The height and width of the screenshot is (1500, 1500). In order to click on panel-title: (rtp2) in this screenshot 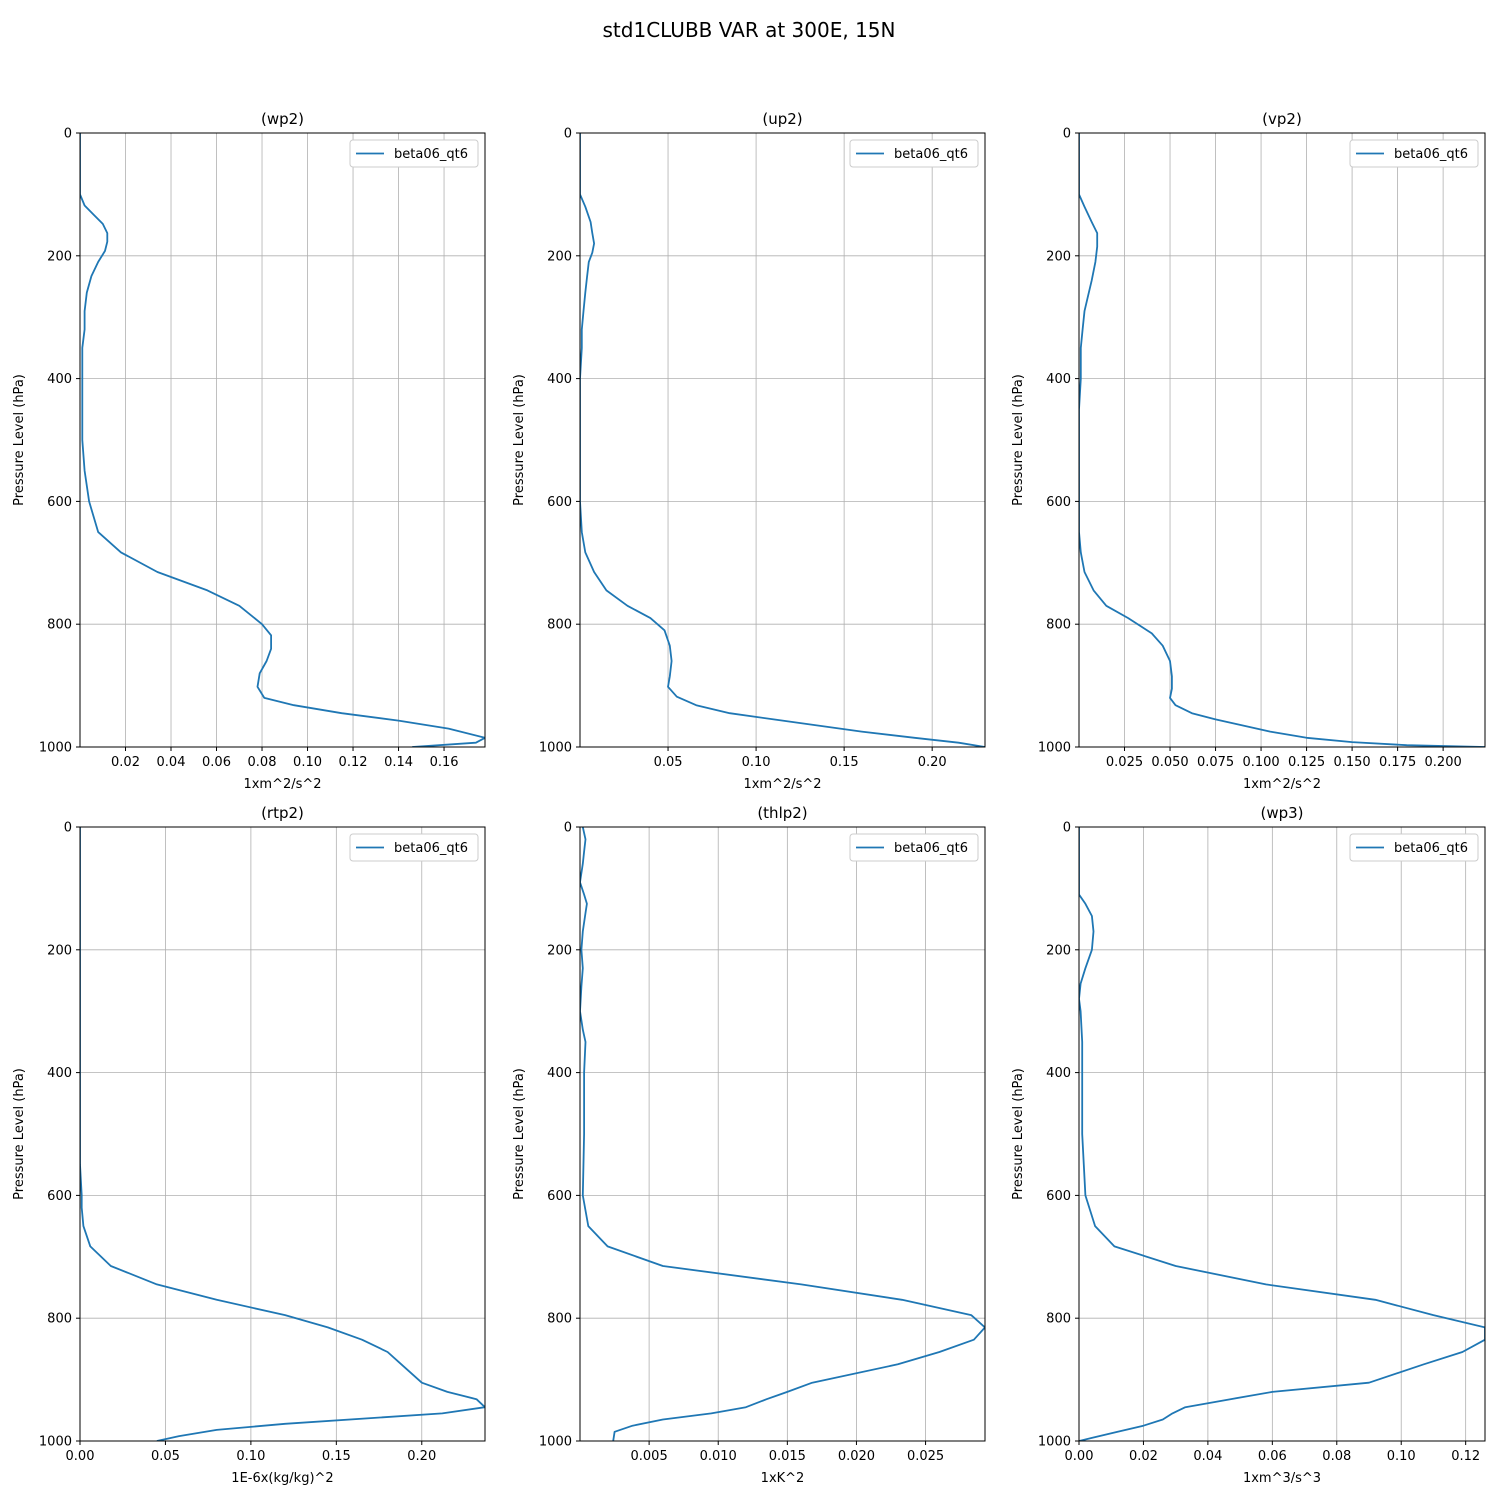, I will do `click(282, 813)`.